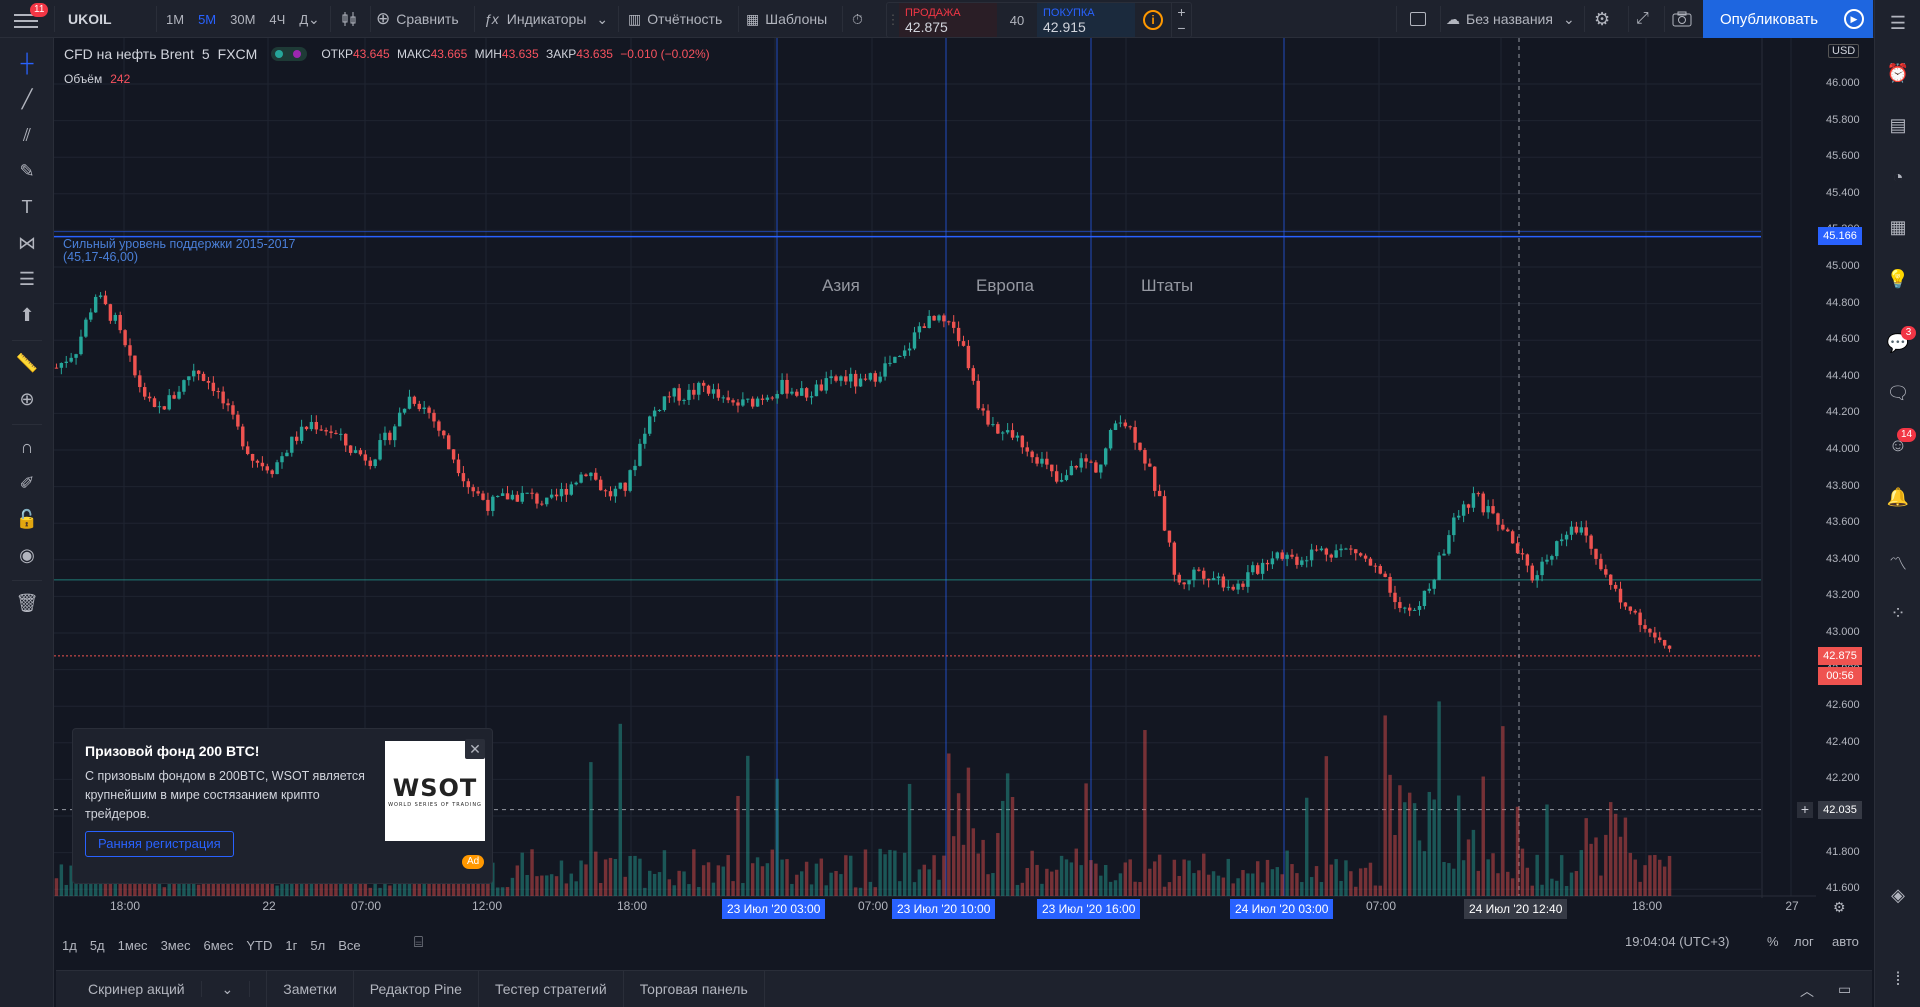  Describe the element at coordinates (97, 945) in the screenshot. I see `range-1: 5д` at that location.